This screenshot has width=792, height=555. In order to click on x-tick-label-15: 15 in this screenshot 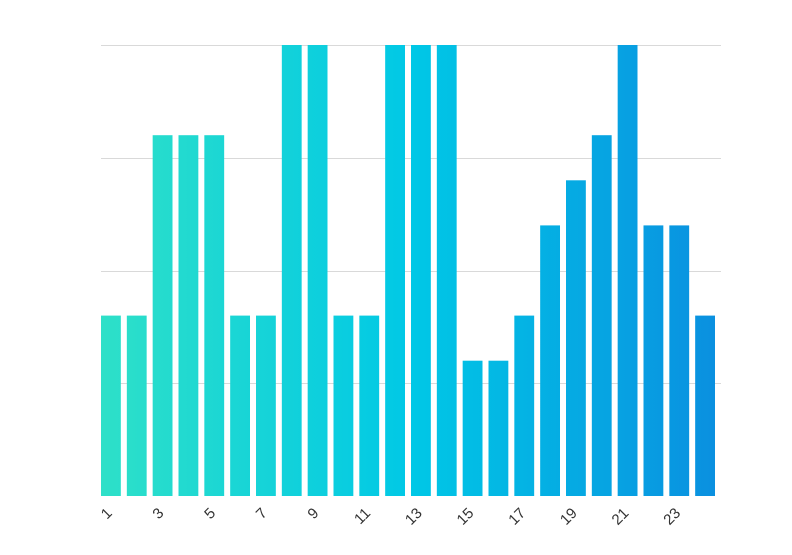, I will do `click(466, 517)`.